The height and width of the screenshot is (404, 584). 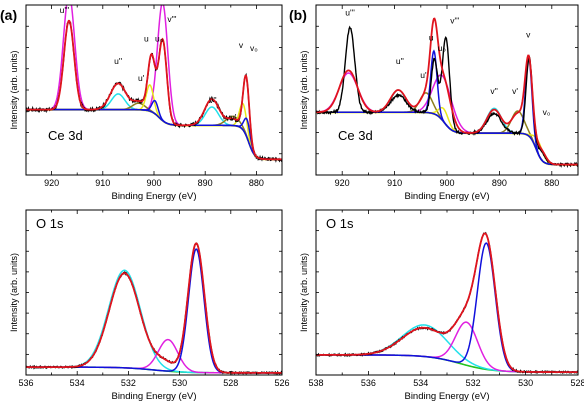 I want to click on fit-envelope, so click(x=154, y=308).